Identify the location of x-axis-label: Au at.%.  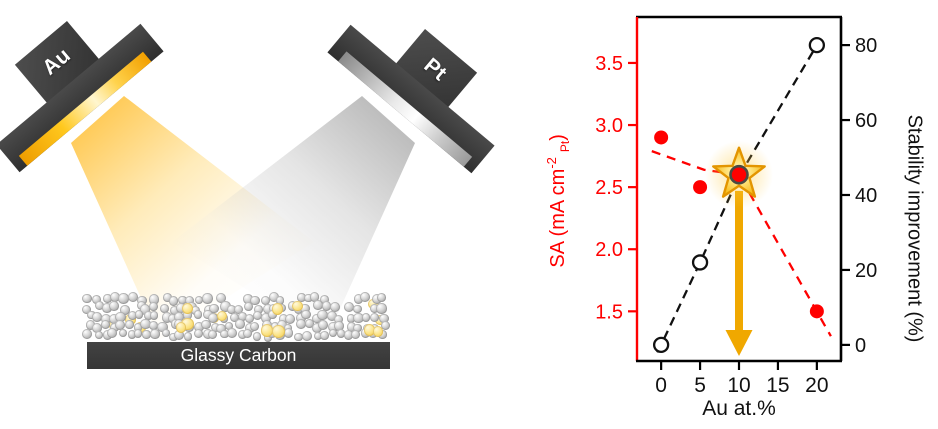
(739, 408).